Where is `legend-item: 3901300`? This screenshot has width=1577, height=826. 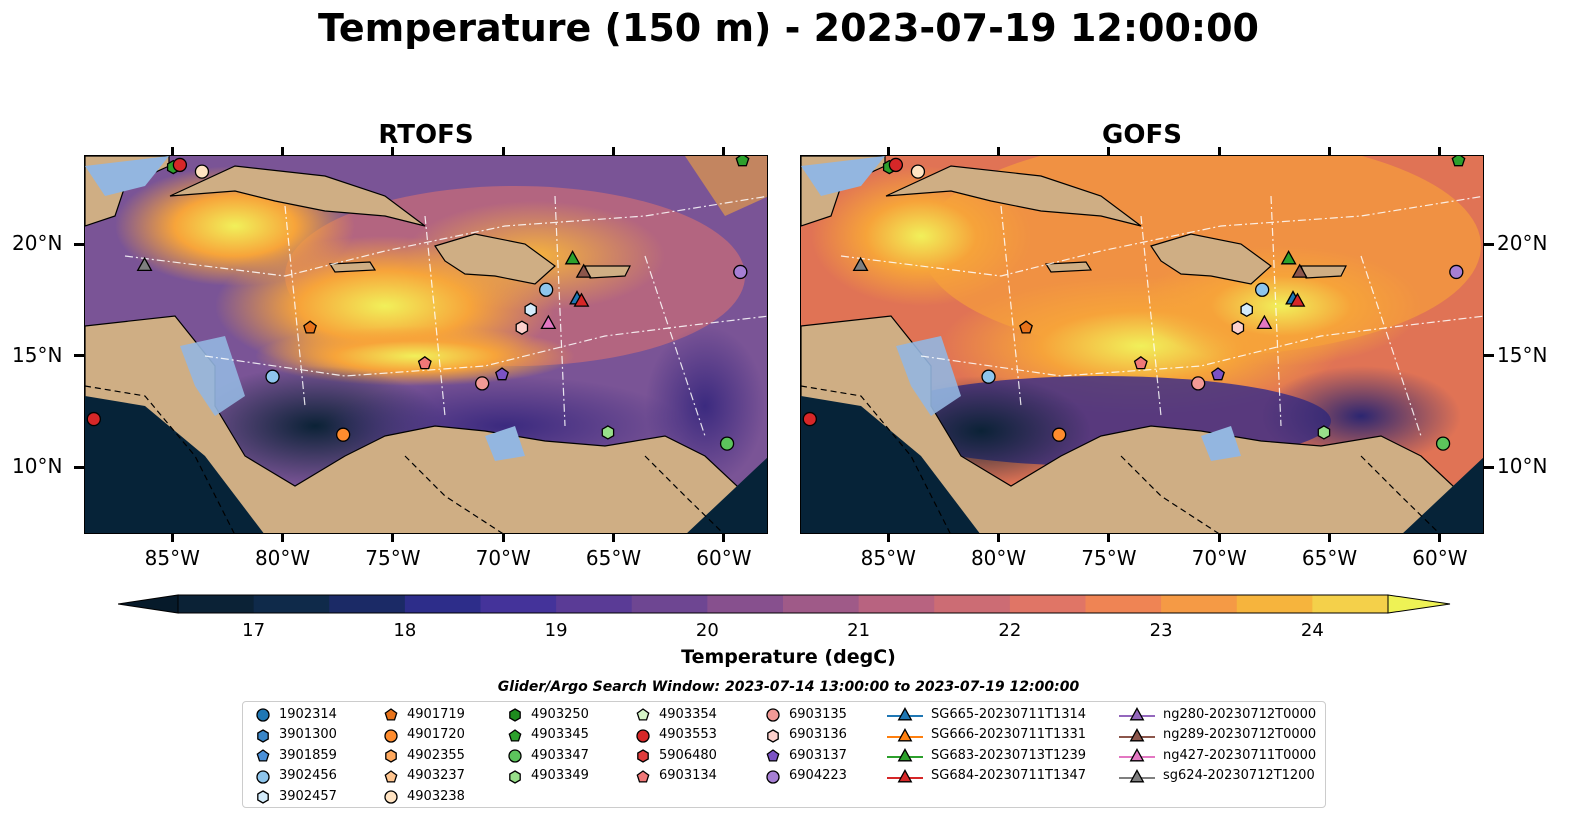
legend-item: 3901300 is located at coordinates (296, 735).